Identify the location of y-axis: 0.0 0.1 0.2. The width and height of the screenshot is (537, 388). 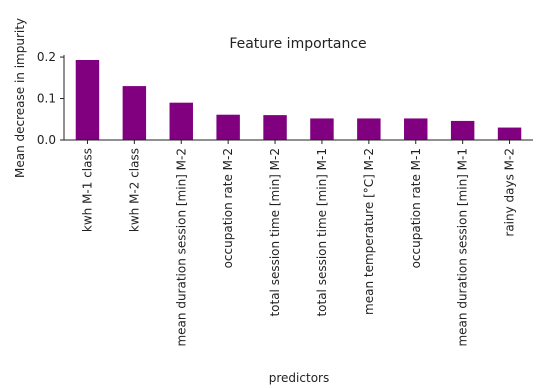
(51, 98).